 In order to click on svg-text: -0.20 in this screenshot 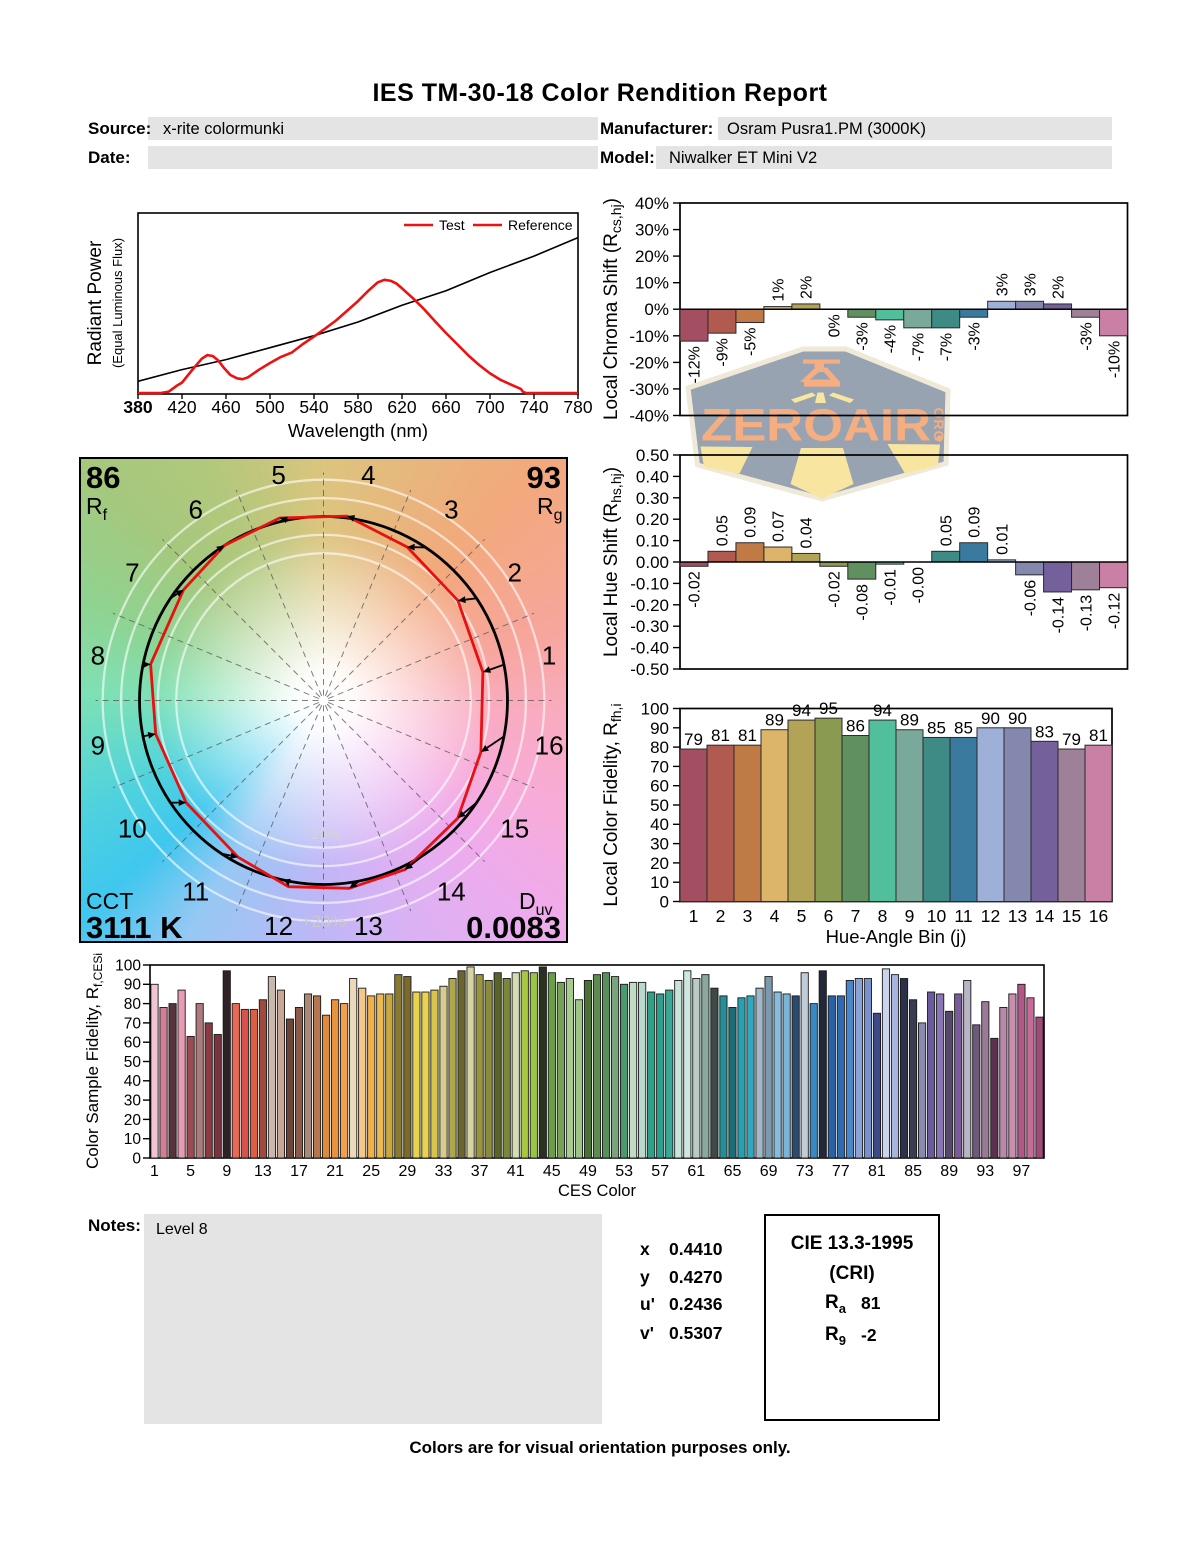, I will do `click(649, 605)`.